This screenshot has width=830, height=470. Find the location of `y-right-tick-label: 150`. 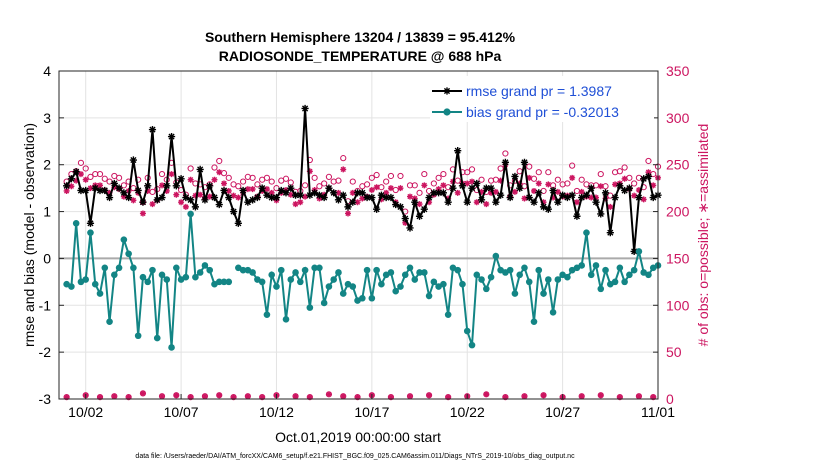

y-right-tick-label: 150 is located at coordinates (678, 258).